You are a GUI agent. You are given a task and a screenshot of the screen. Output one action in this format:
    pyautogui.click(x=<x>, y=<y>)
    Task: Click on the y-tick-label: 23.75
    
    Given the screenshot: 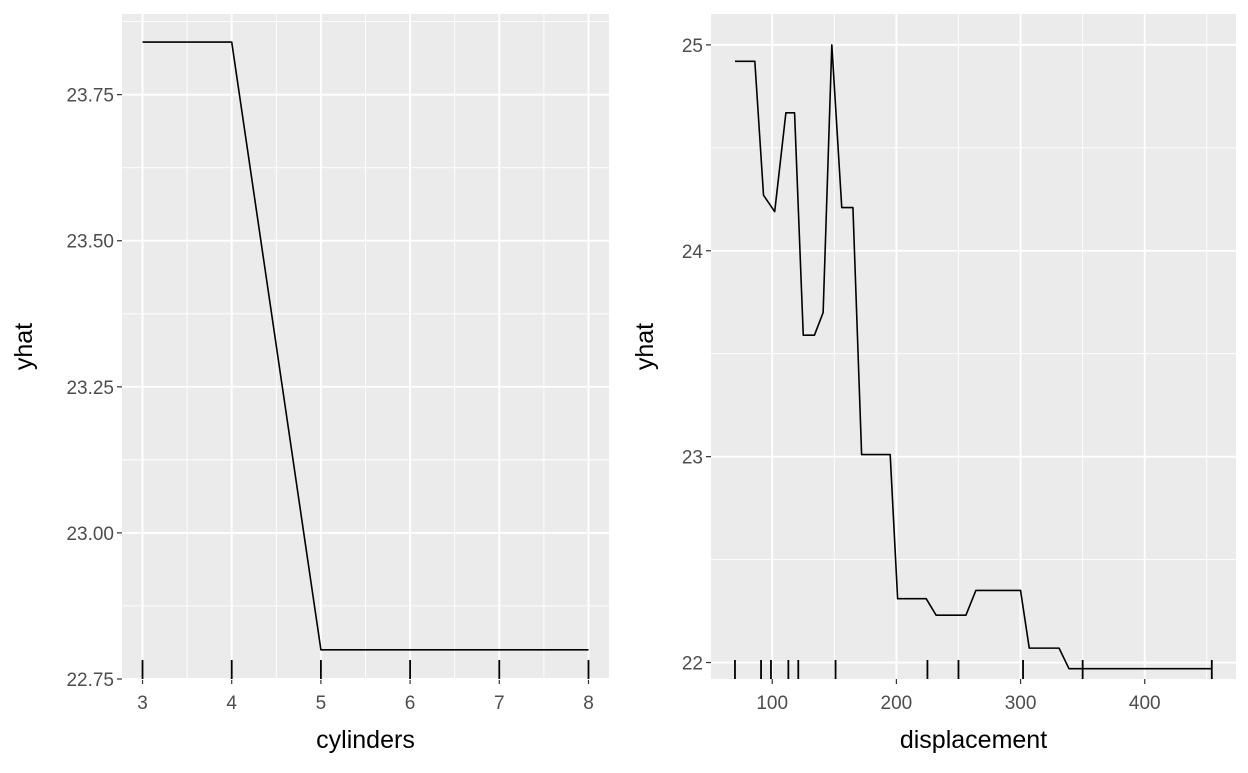 What is the action you would take?
    pyautogui.click(x=90, y=96)
    